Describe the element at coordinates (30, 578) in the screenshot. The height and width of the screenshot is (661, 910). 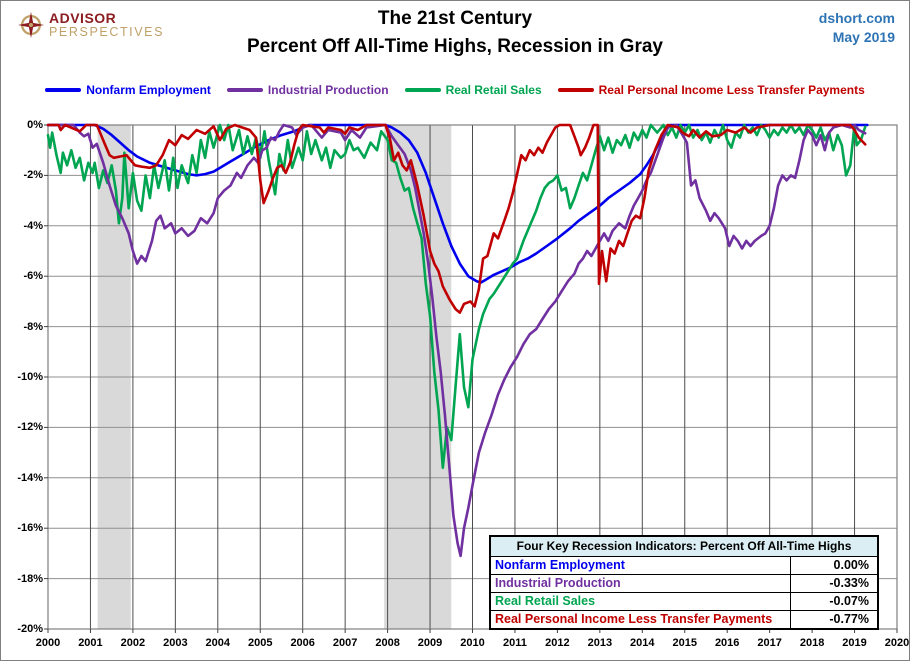
I see `y-axis-label: -18%` at that location.